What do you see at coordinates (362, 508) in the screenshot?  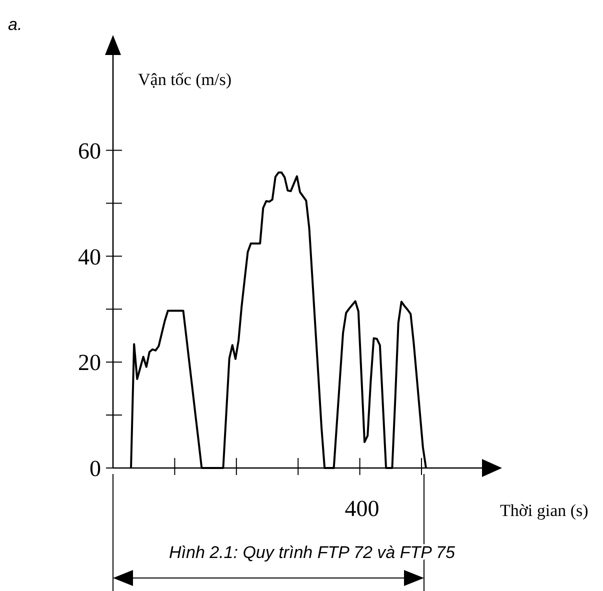 I see `text: 400` at bounding box center [362, 508].